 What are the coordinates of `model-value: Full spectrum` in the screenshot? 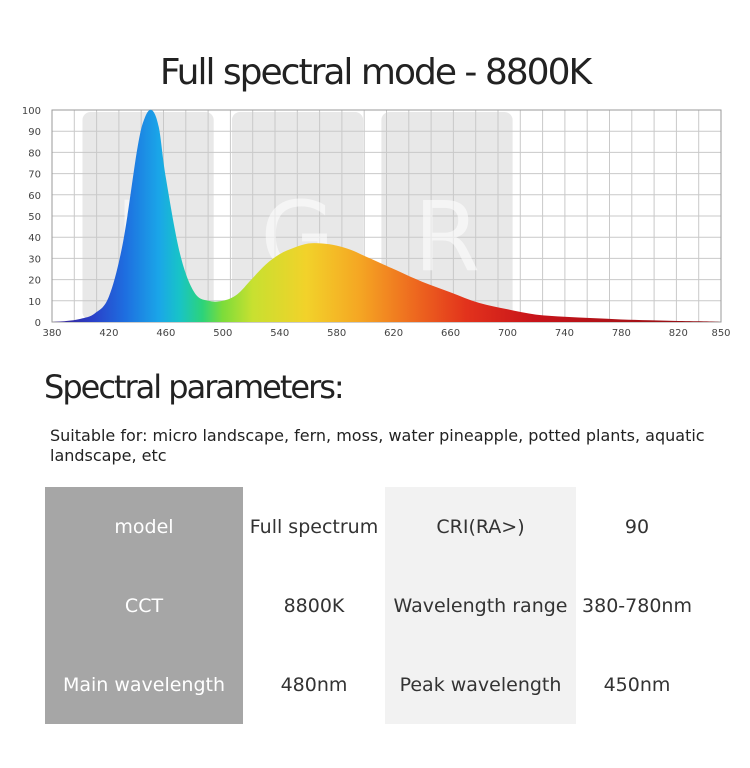 It's located at (314, 526).